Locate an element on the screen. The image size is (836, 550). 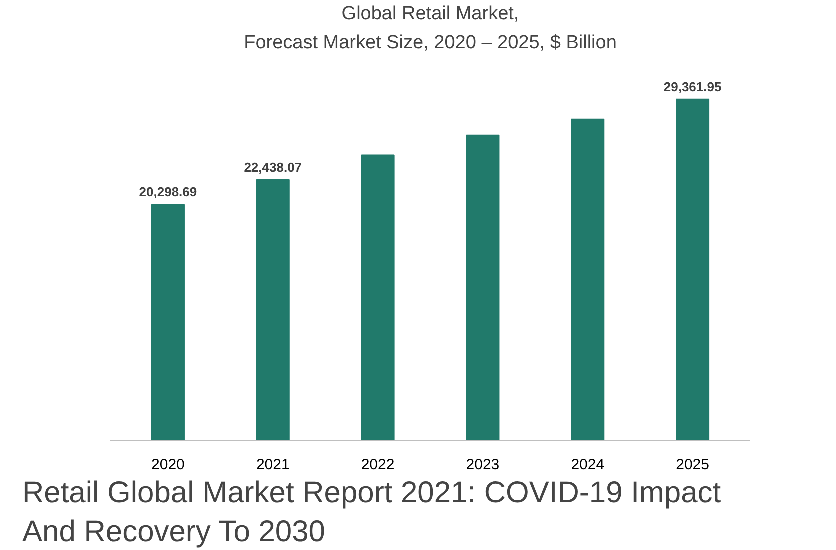
x-tick-label: 2020 is located at coordinates (168, 465).